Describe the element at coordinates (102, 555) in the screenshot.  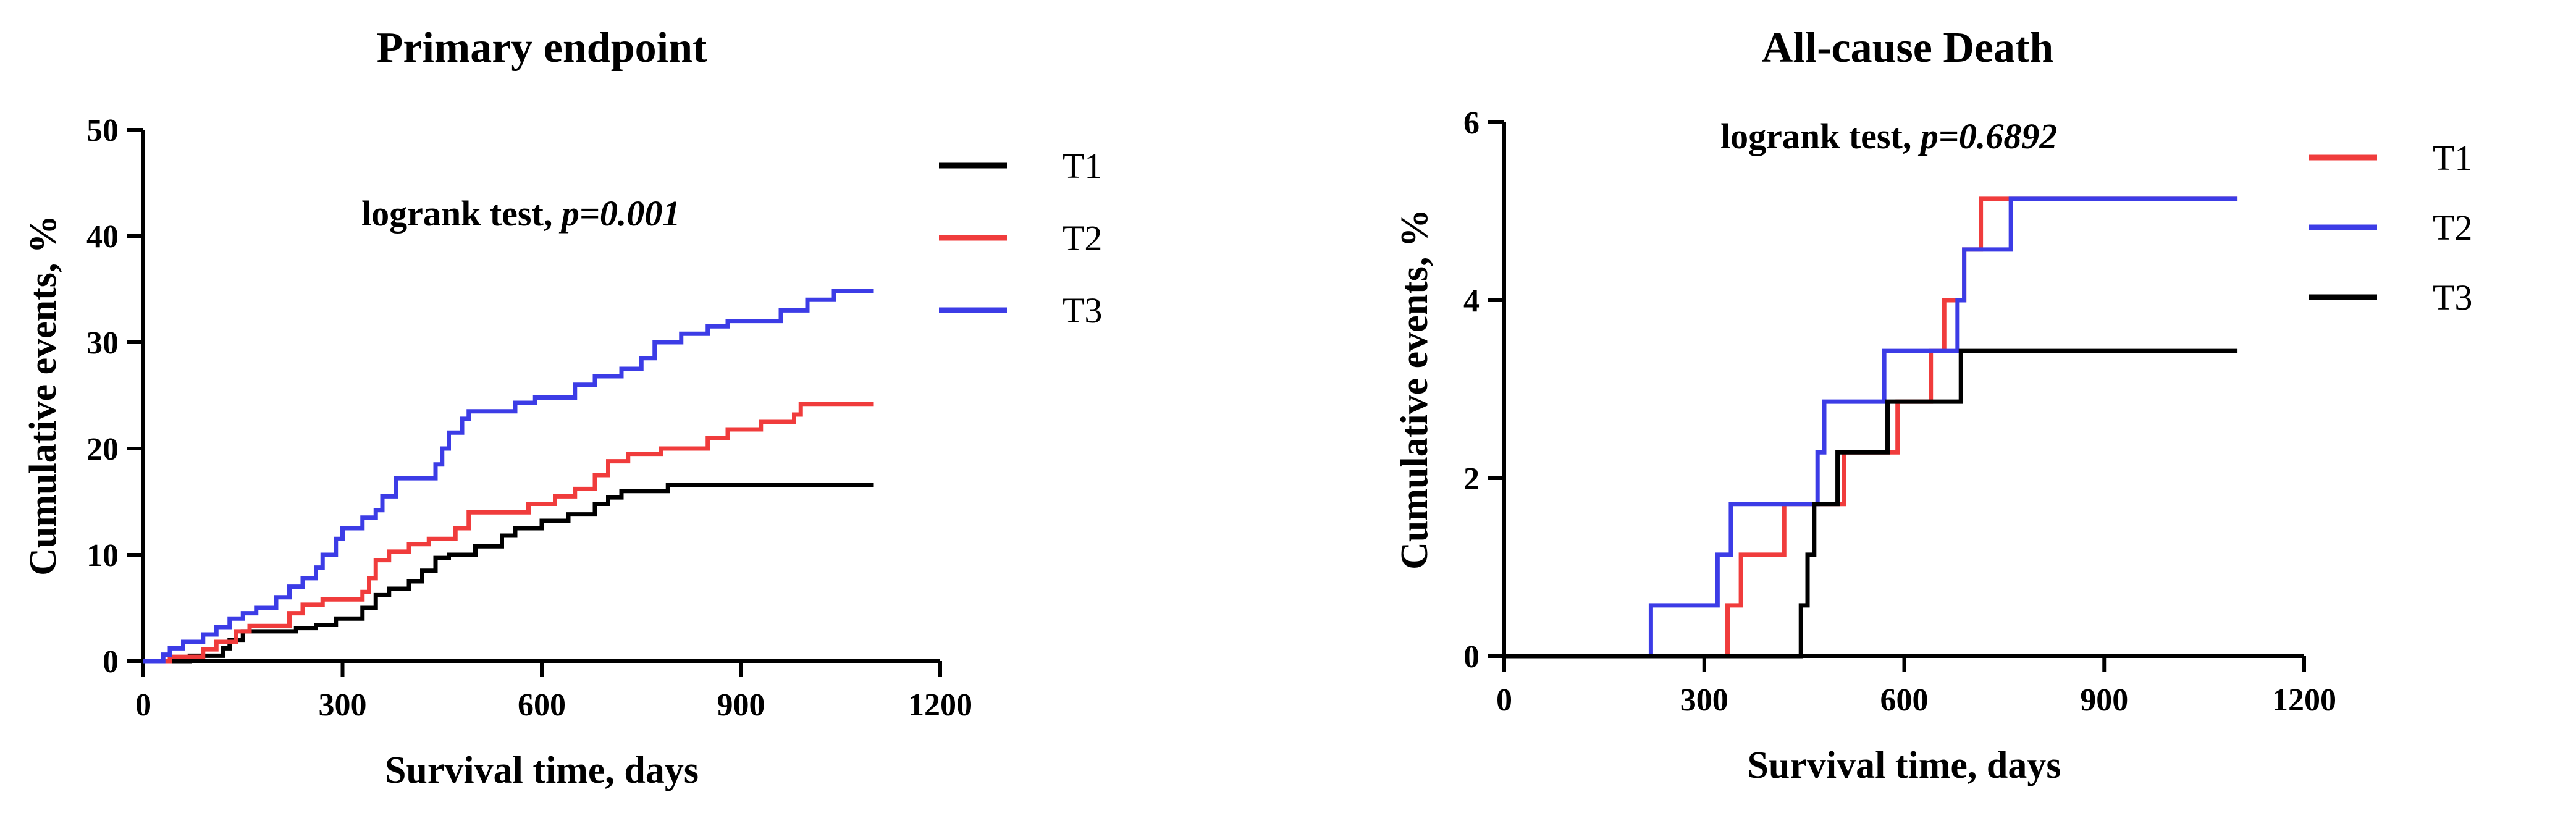
I see `y-tick-label: 10` at that location.